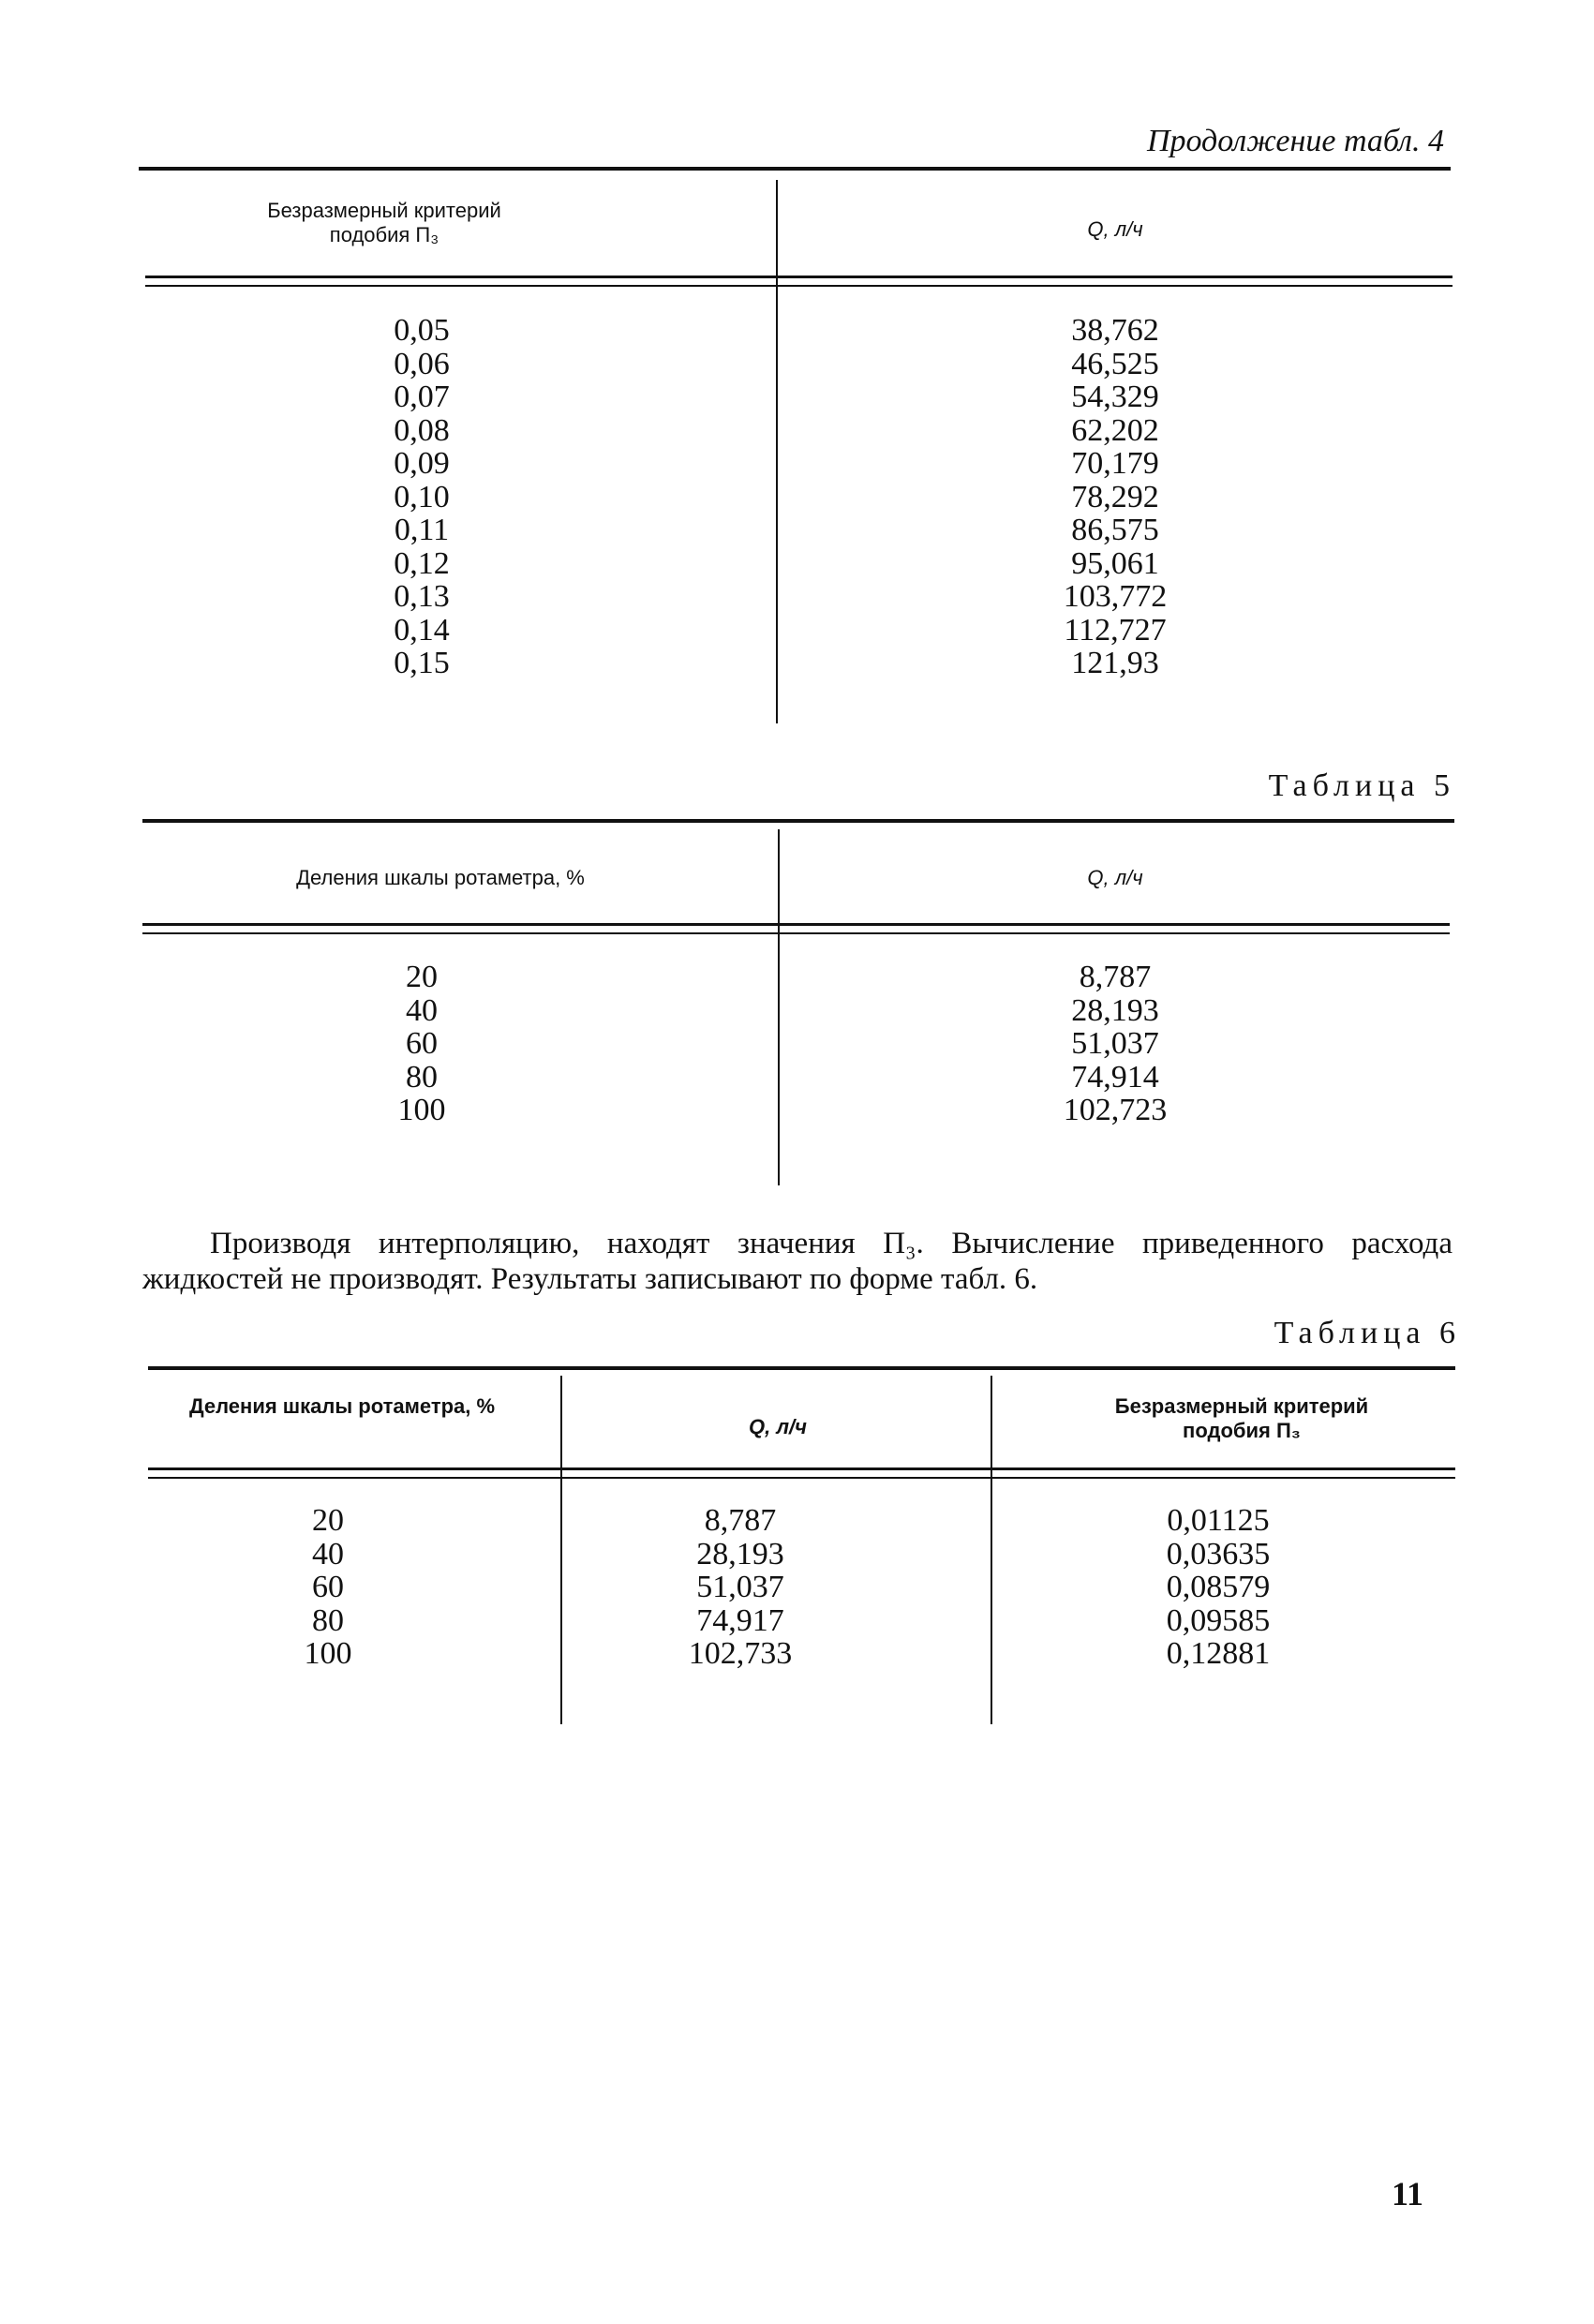  What do you see at coordinates (422, 663) in the screenshot?
I see `table-cell: 0,15` at bounding box center [422, 663].